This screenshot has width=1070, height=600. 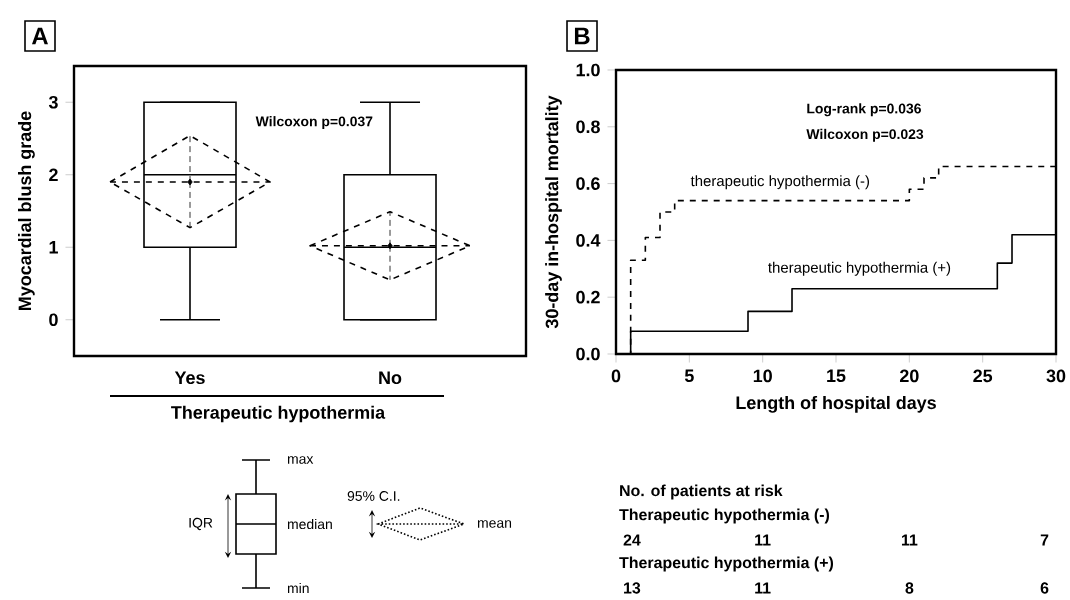 What do you see at coordinates (616, 376) in the screenshot?
I see `x-tick-label: 0` at bounding box center [616, 376].